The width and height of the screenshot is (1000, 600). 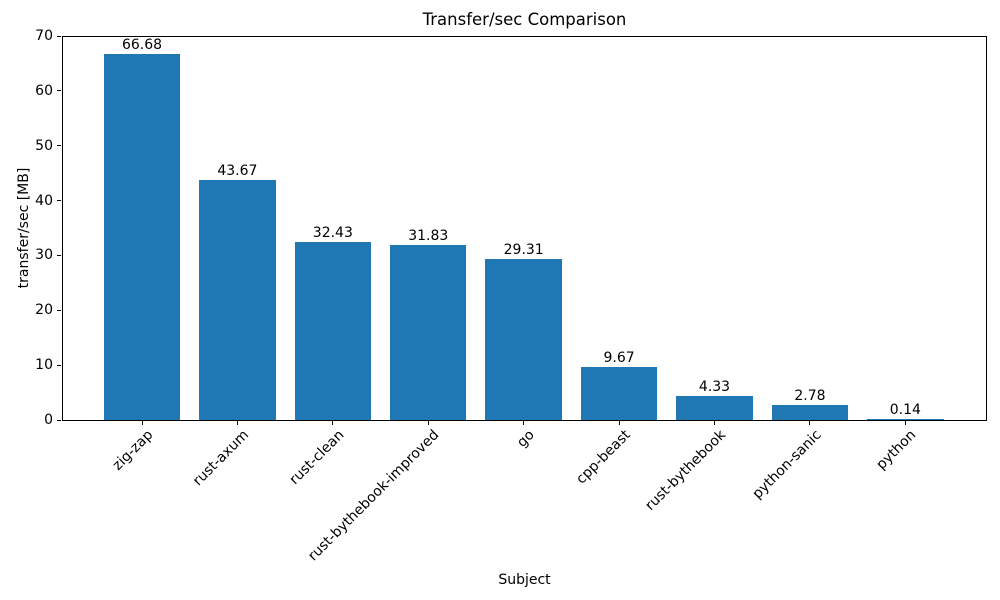 I want to click on x-tick-label-zig-zap: zig-zap, so click(x=133, y=450).